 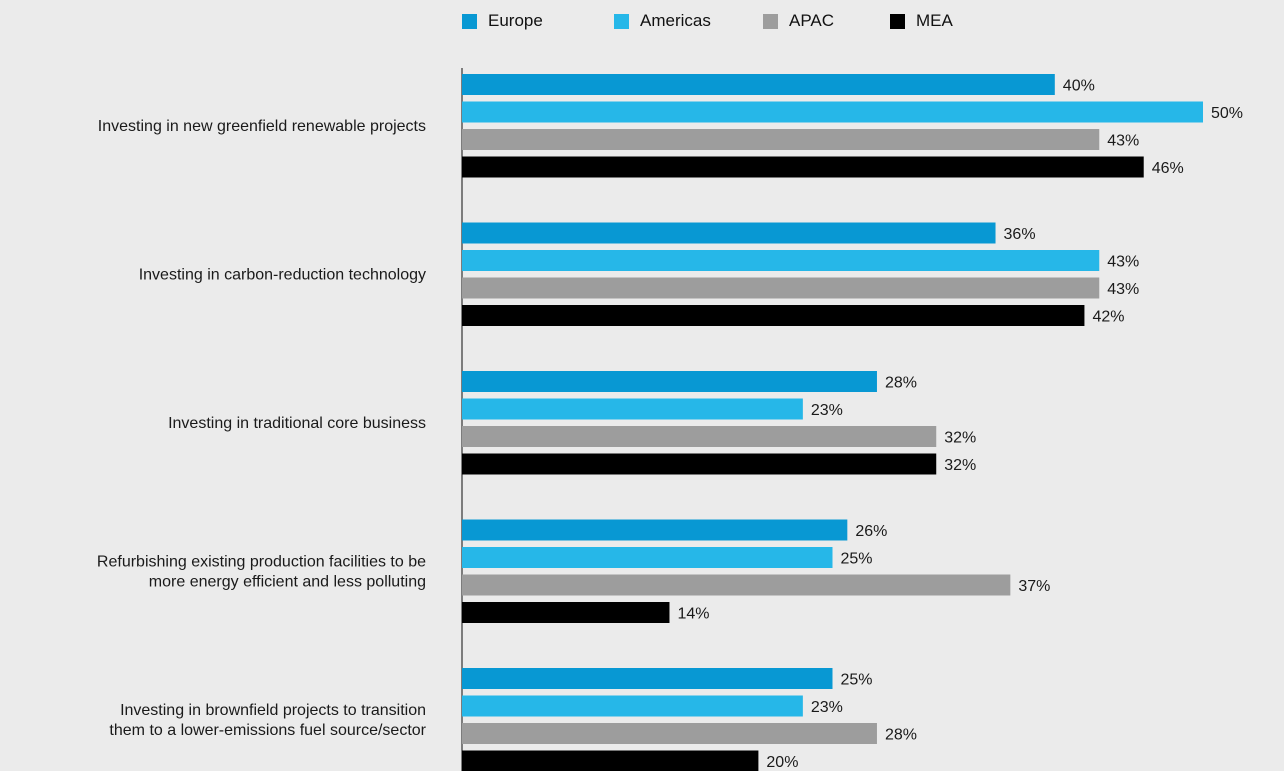 What do you see at coordinates (857, 559) in the screenshot?
I see `data-label-americas: 25%` at bounding box center [857, 559].